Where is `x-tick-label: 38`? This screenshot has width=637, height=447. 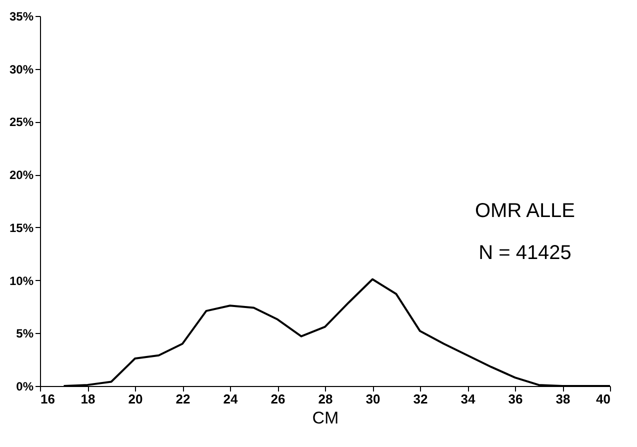
x-tick-label: 38 is located at coordinates (563, 399).